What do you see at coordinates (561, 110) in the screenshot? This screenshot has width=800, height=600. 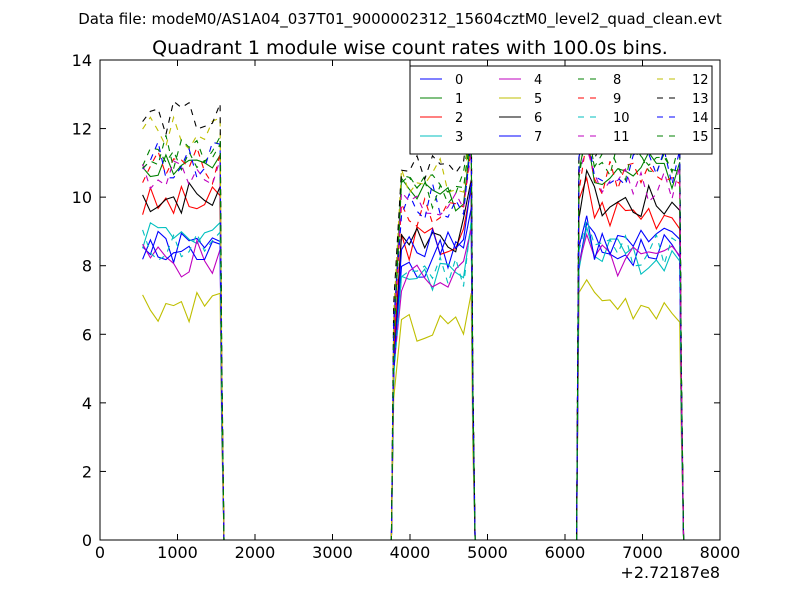 I see `legend-box` at bounding box center [561, 110].